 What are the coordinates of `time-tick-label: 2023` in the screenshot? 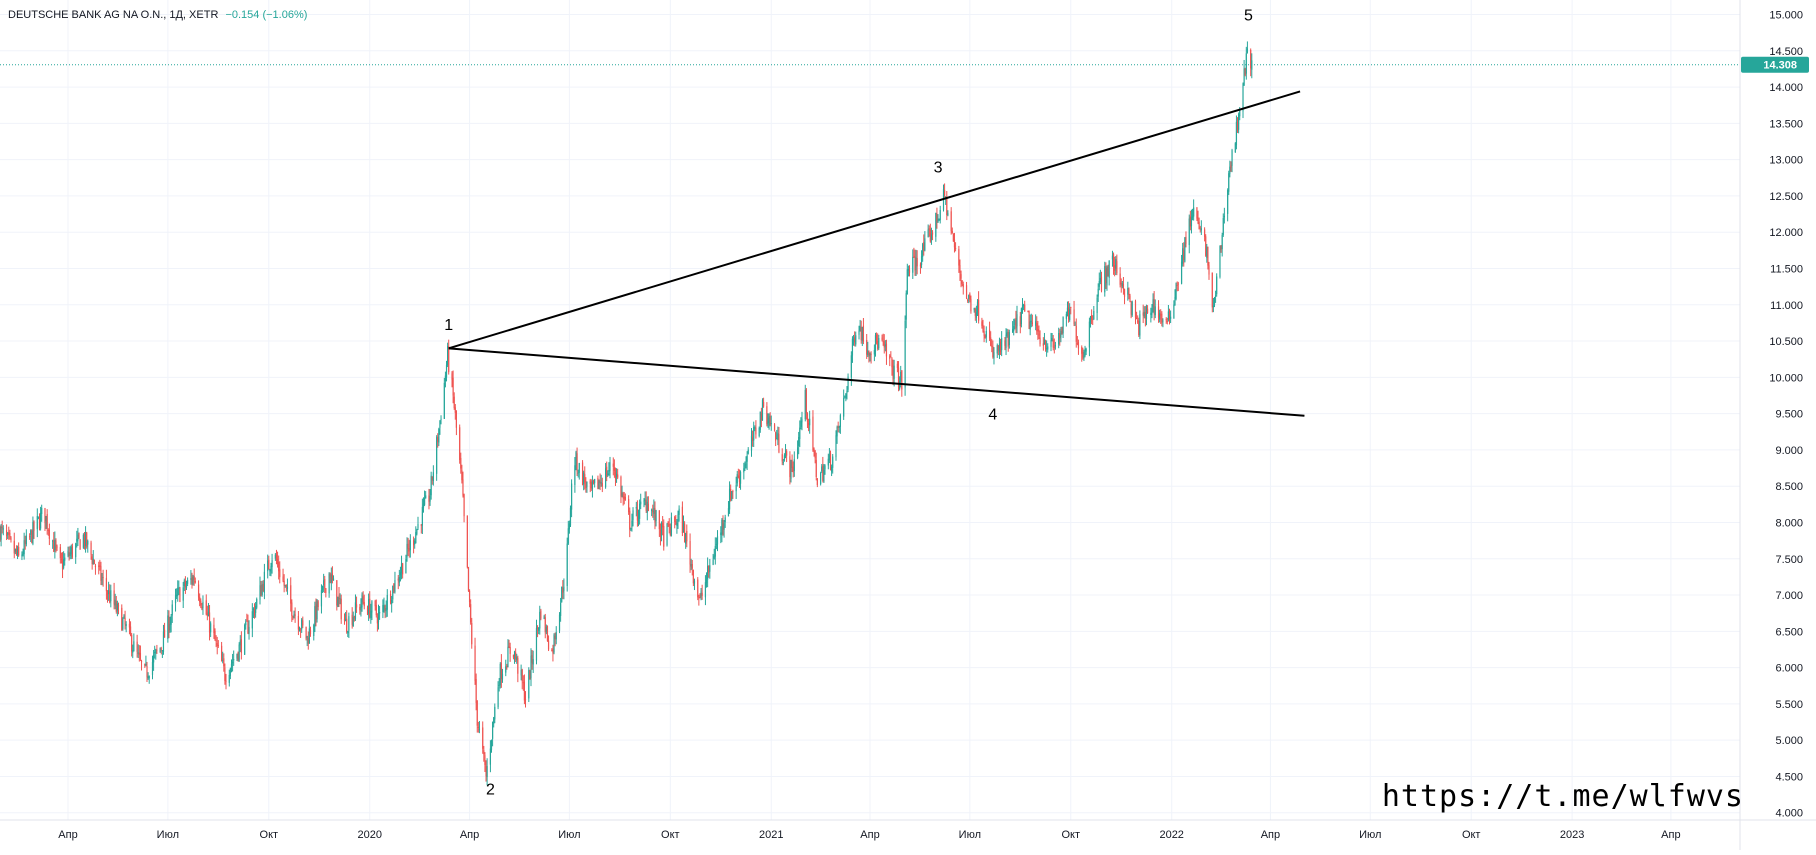 It's located at (1572, 835).